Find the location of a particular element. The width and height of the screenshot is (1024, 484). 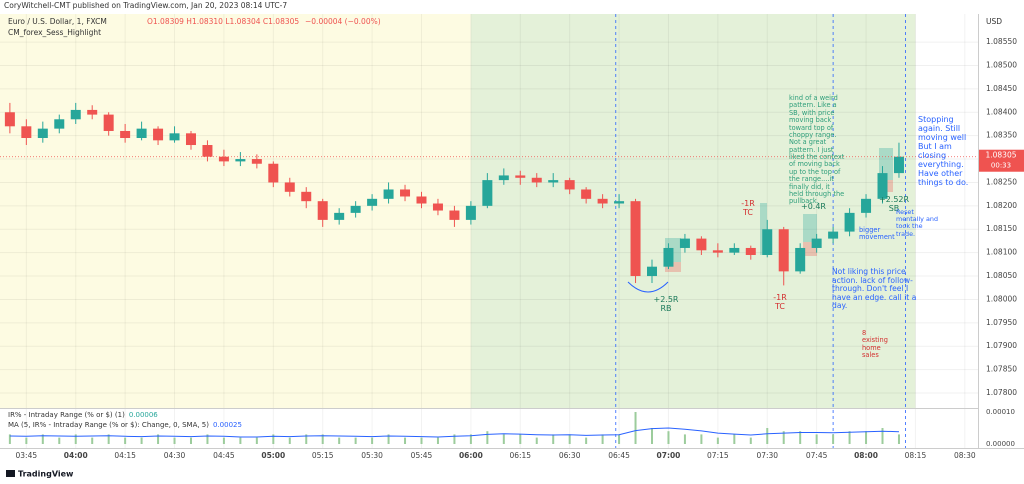

y-tick-label: 1.08000 is located at coordinates (1001, 298).